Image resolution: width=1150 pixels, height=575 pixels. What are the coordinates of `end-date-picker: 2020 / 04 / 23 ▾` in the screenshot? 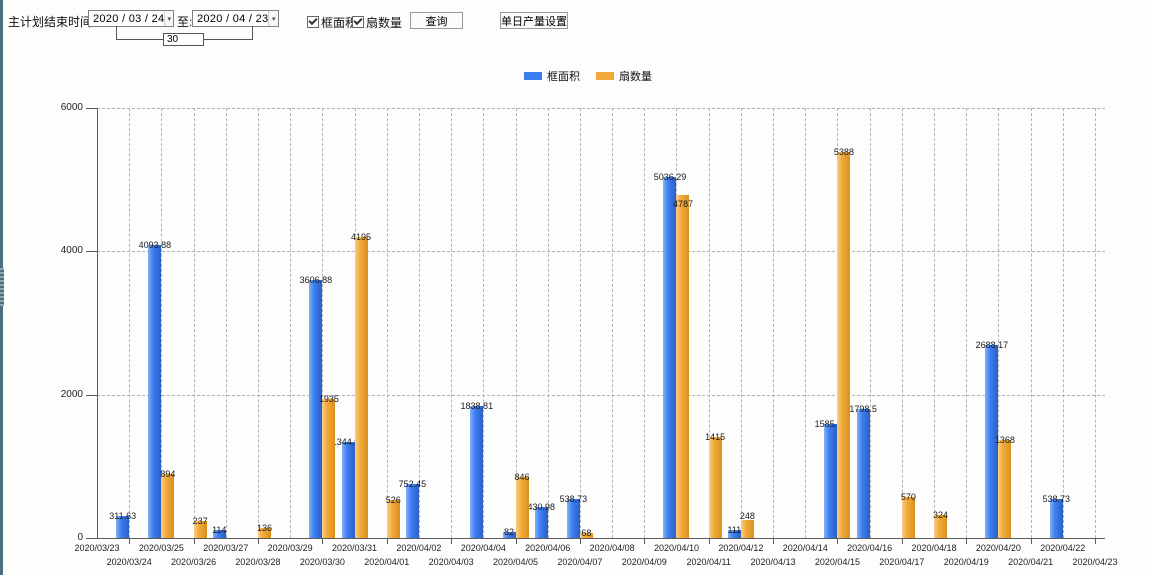 It's located at (235, 18).